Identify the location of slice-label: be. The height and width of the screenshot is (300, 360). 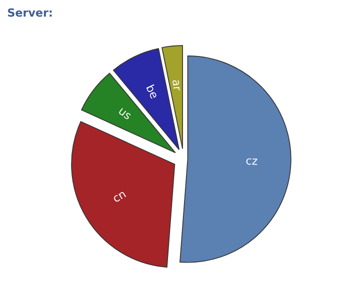
(153, 92).